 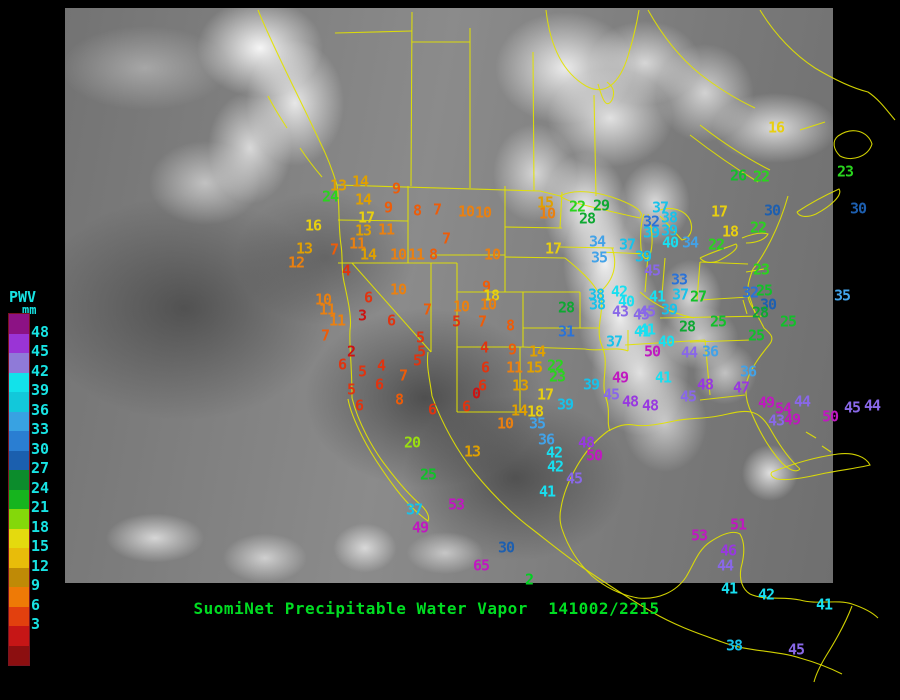 What do you see at coordinates (766, 402) in the screenshot?
I see `station-pwv-value: 49` at bounding box center [766, 402].